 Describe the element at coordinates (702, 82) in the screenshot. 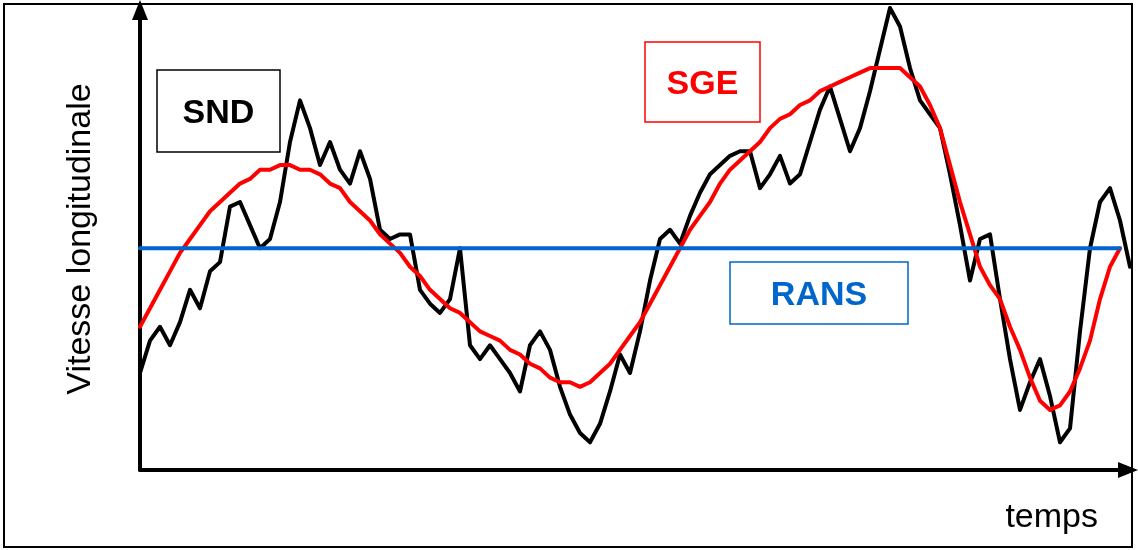

I see `series-label: SGE` at that location.